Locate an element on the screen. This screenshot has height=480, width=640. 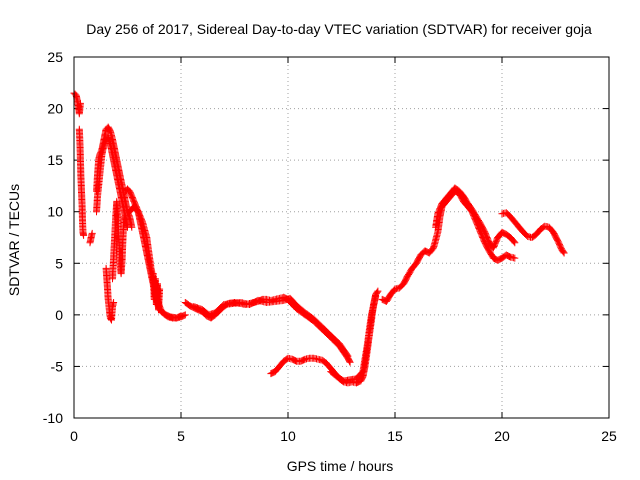
series-sat-a is located at coordinates (77, 103).